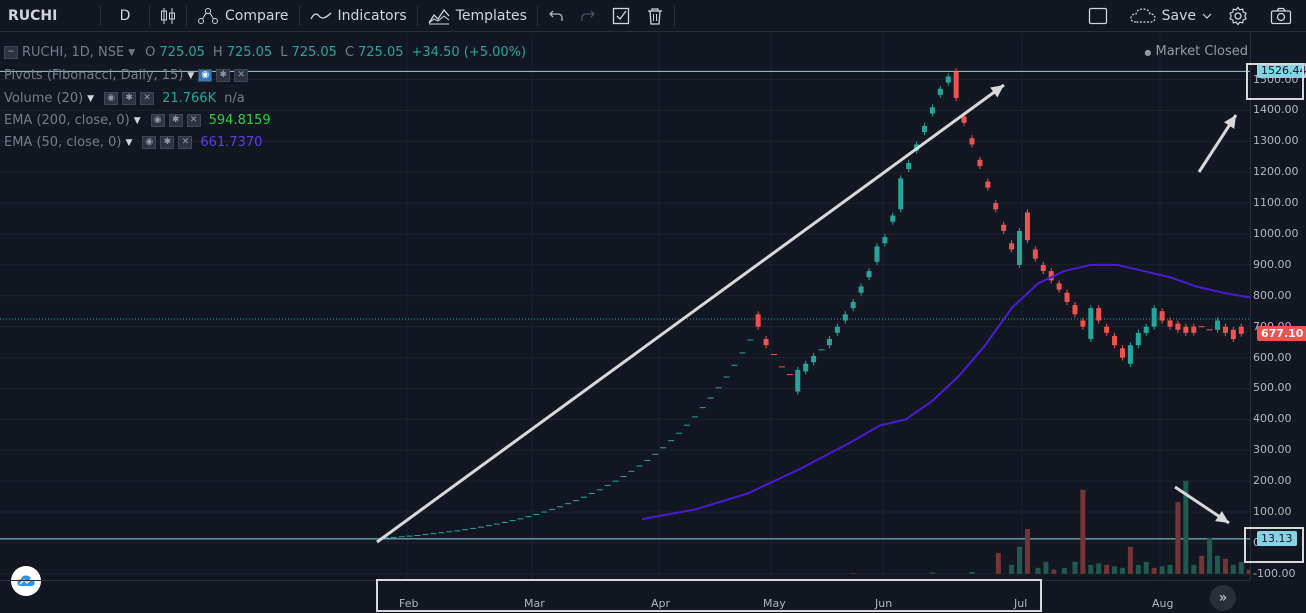 This screenshot has height=613, width=1306. I want to click on checklist-button, so click(621, 16).